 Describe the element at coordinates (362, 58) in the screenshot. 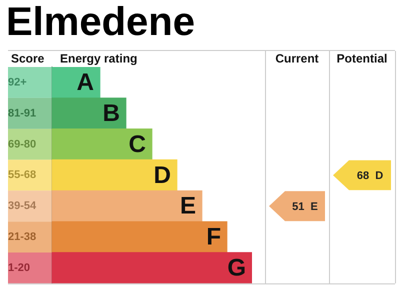

I see `text: Potential` at that location.